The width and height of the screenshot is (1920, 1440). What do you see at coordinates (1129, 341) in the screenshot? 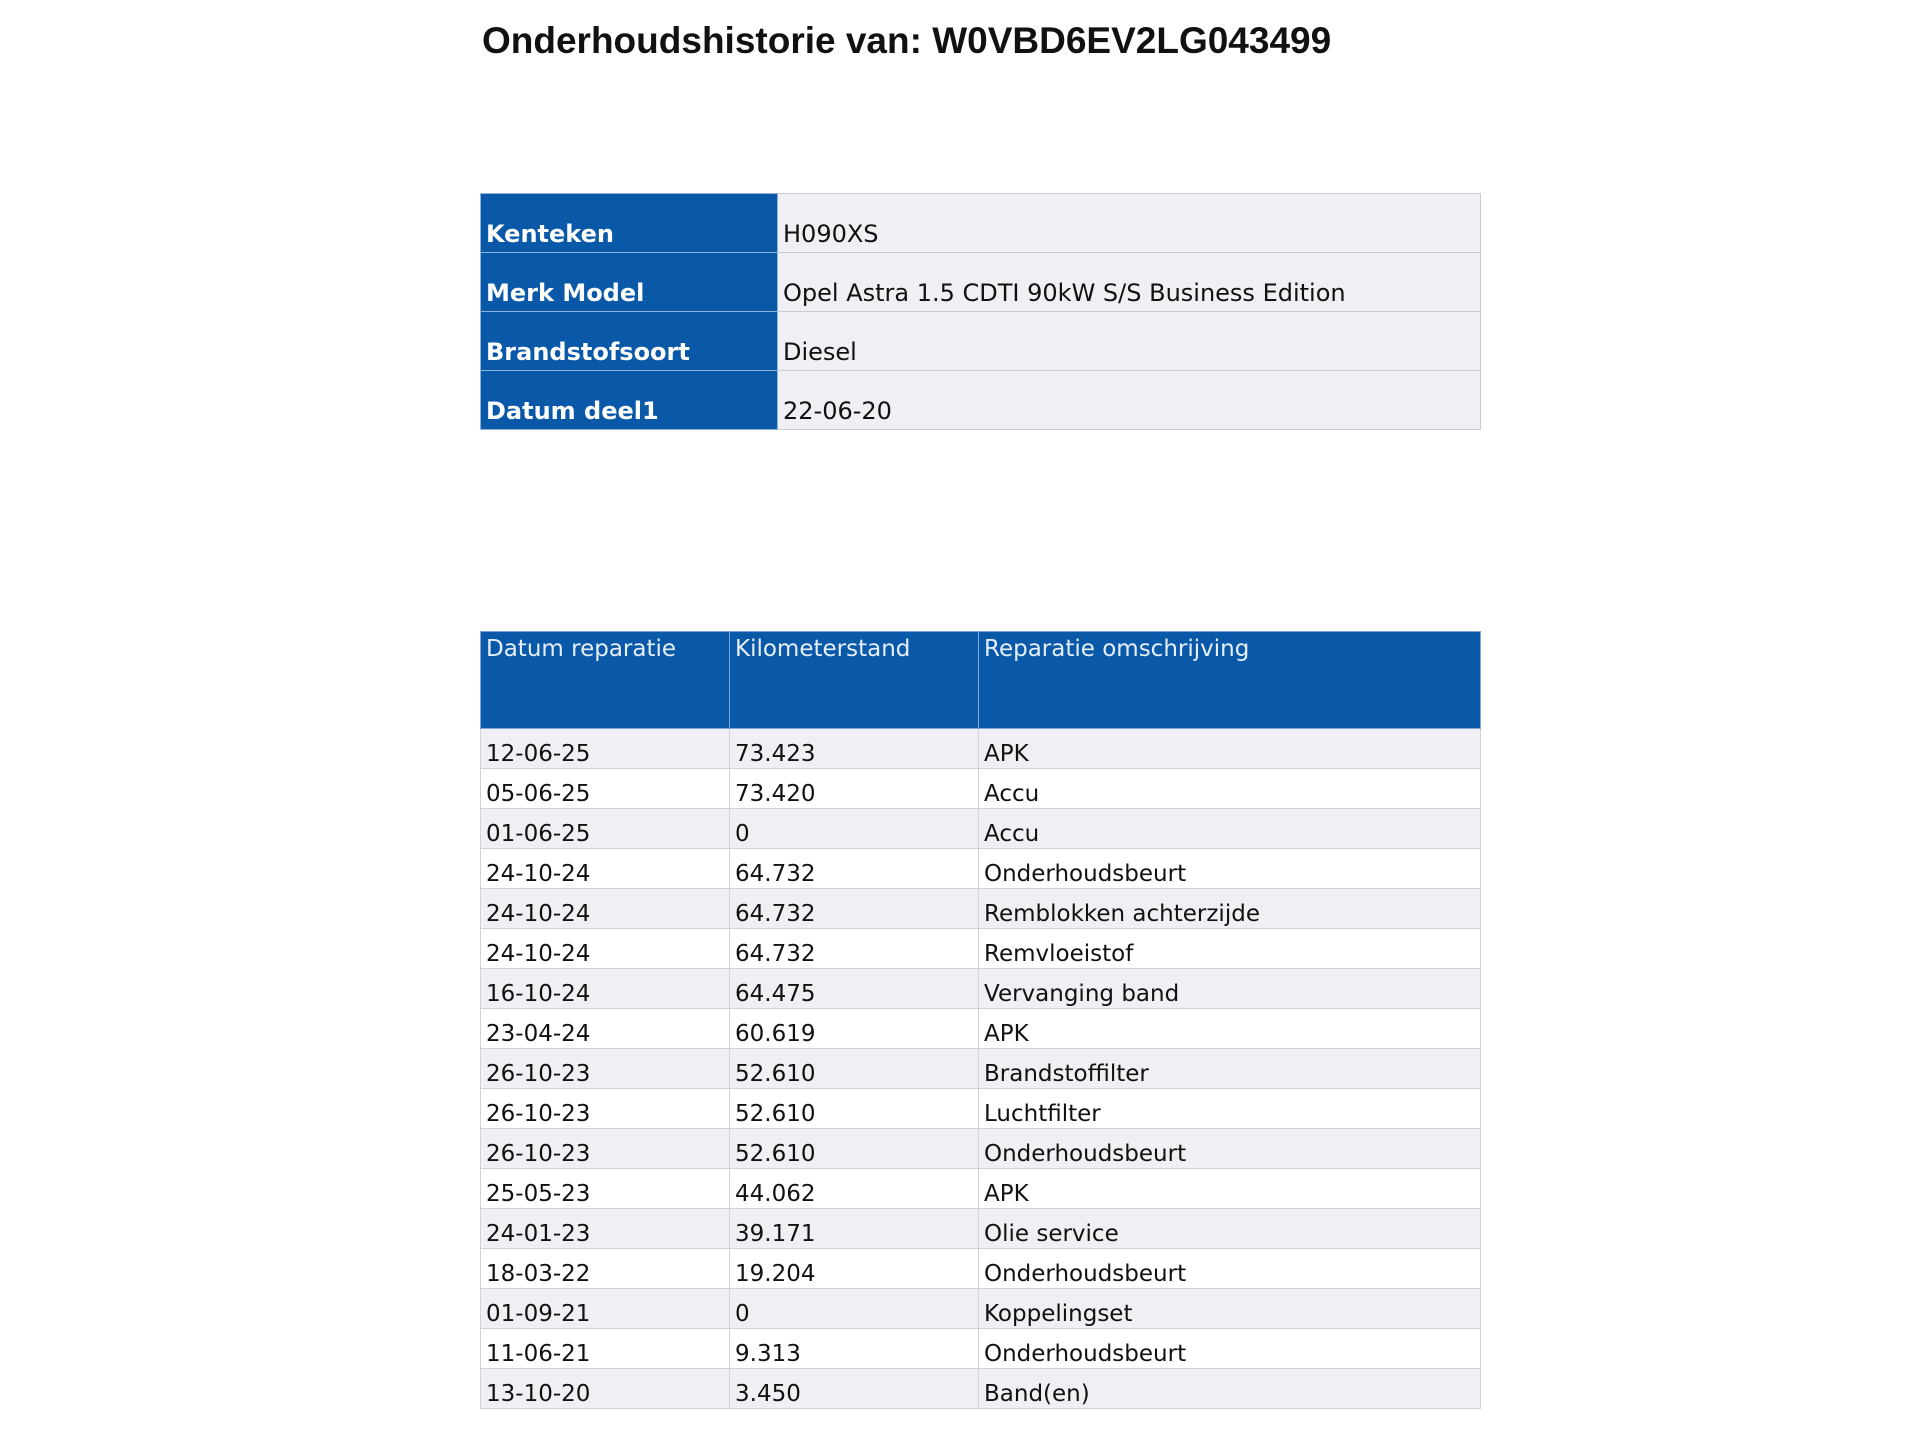
I see `info-value: Diesel` at bounding box center [1129, 341].